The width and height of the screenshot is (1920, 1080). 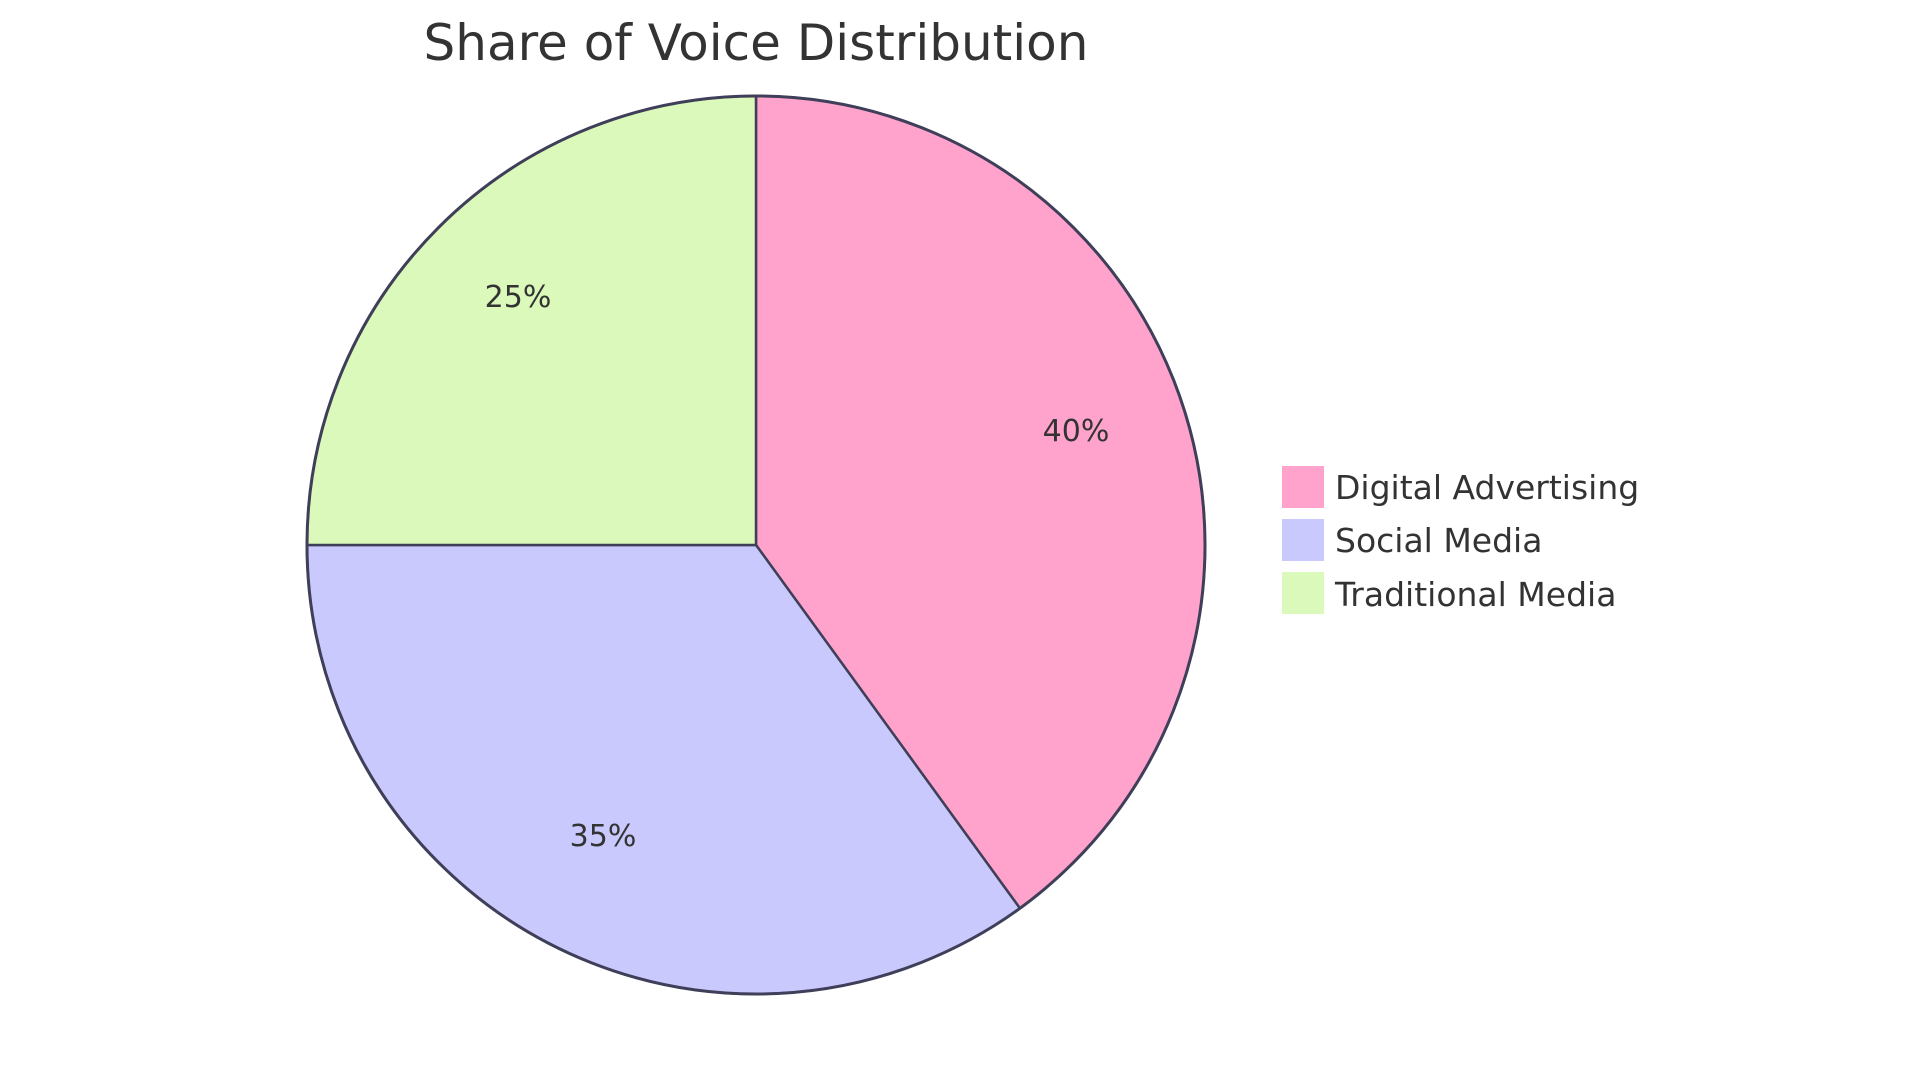 I want to click on slice-traditional-media, so click(x=531, y=320).